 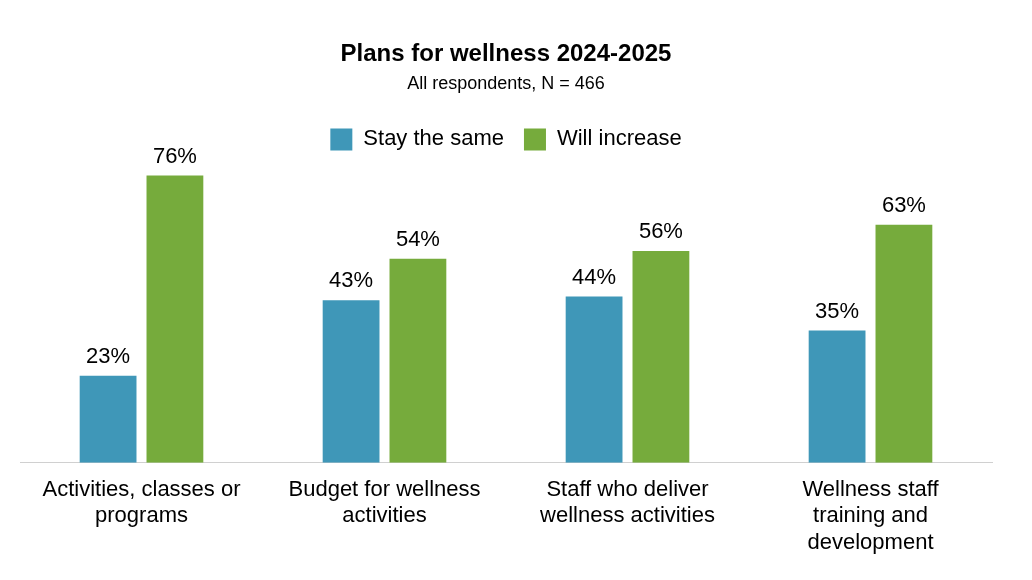 What do you see at coordinates (627, 502) in the screenshot?
I see `x-tick-label: Staff who deliver wellness activities` at bounding box center [627, 502].